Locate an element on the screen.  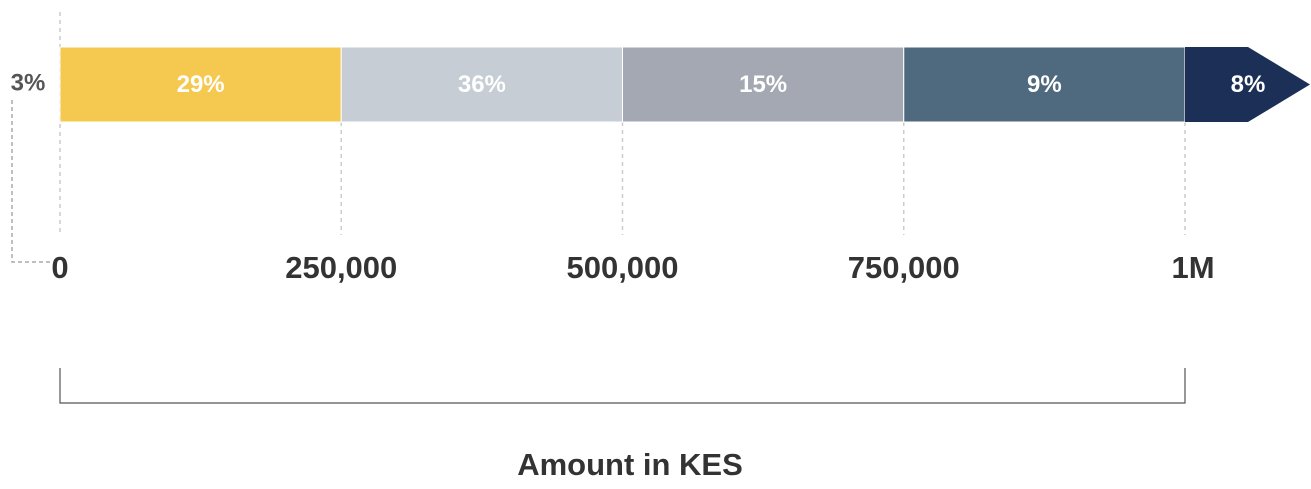
x-tick-label: 0 is located at coordinates (59, 267).